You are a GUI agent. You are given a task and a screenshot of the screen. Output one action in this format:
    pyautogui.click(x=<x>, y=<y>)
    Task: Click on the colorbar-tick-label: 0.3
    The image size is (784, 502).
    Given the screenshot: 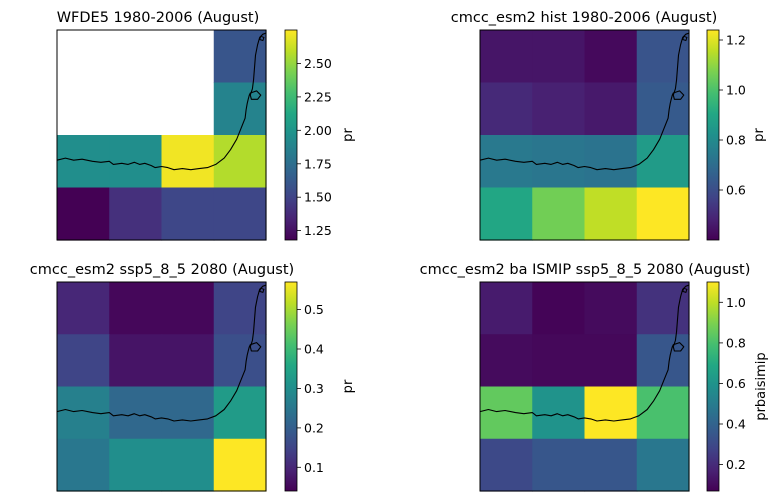 What is the action you would take?
    pyautogui.click(x=314, y=388)
    